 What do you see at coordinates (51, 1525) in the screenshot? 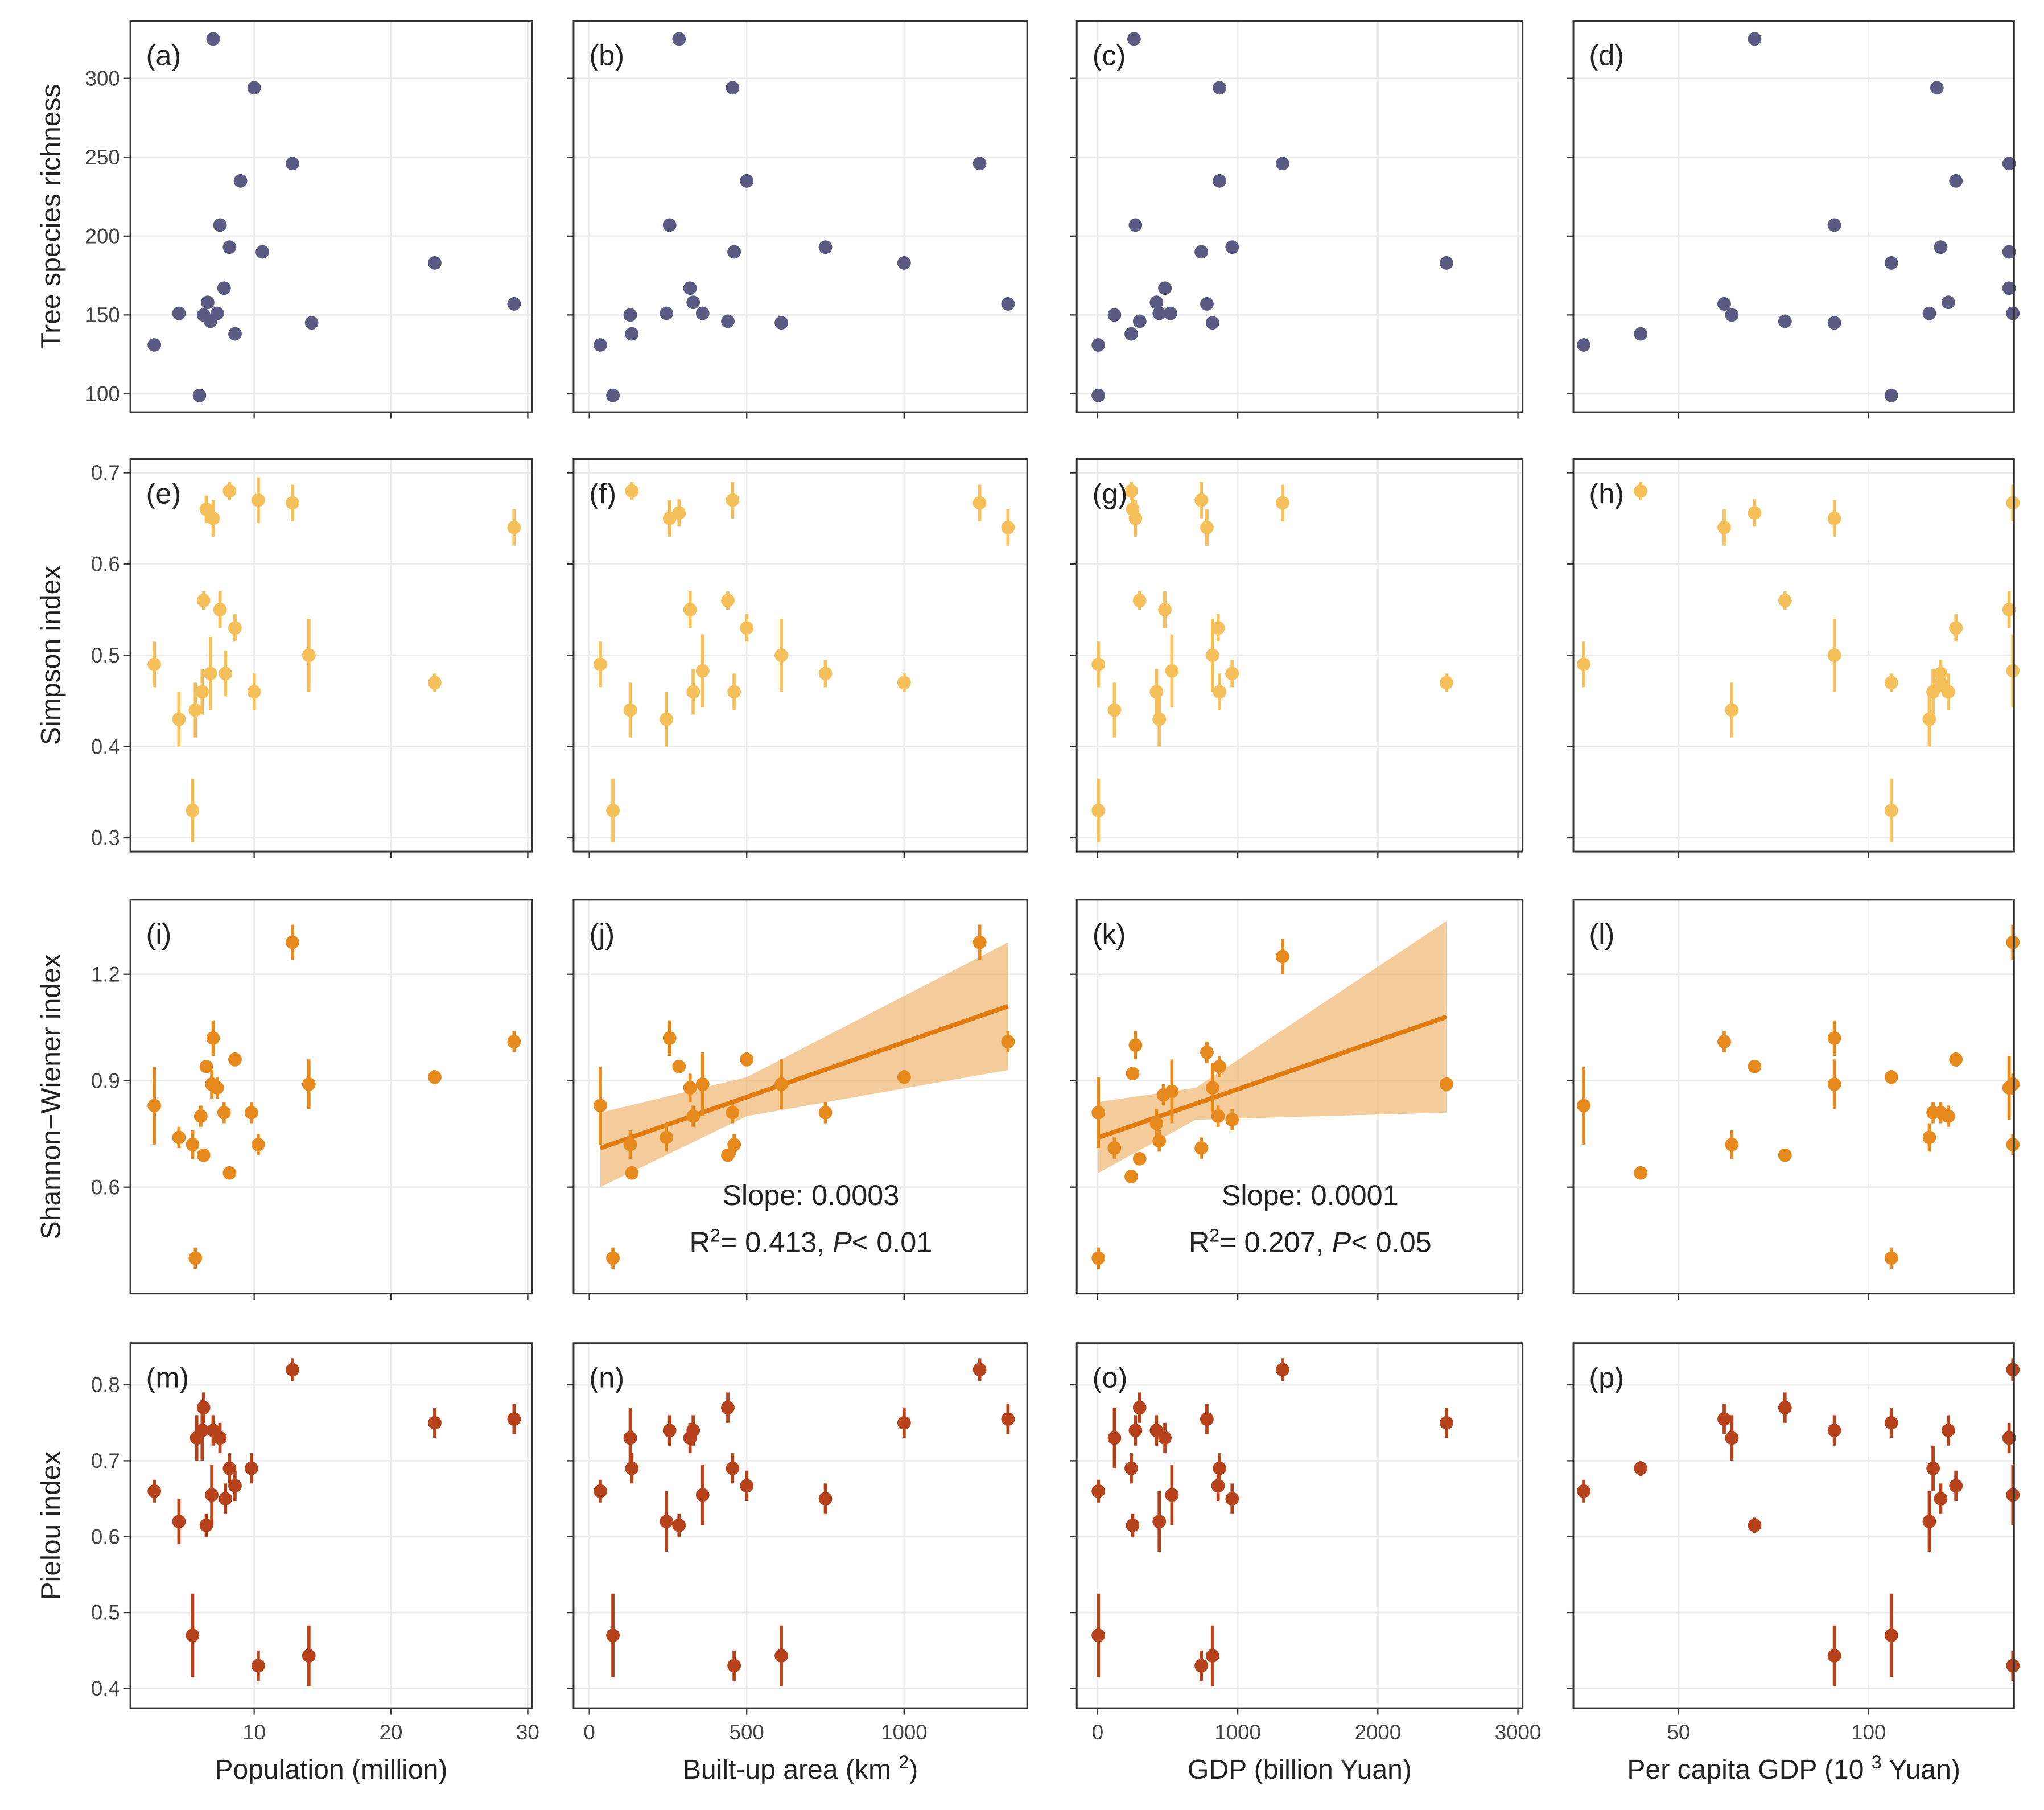
I see `y-axis-label: Pielou index` at bounding box center [51, 1525].